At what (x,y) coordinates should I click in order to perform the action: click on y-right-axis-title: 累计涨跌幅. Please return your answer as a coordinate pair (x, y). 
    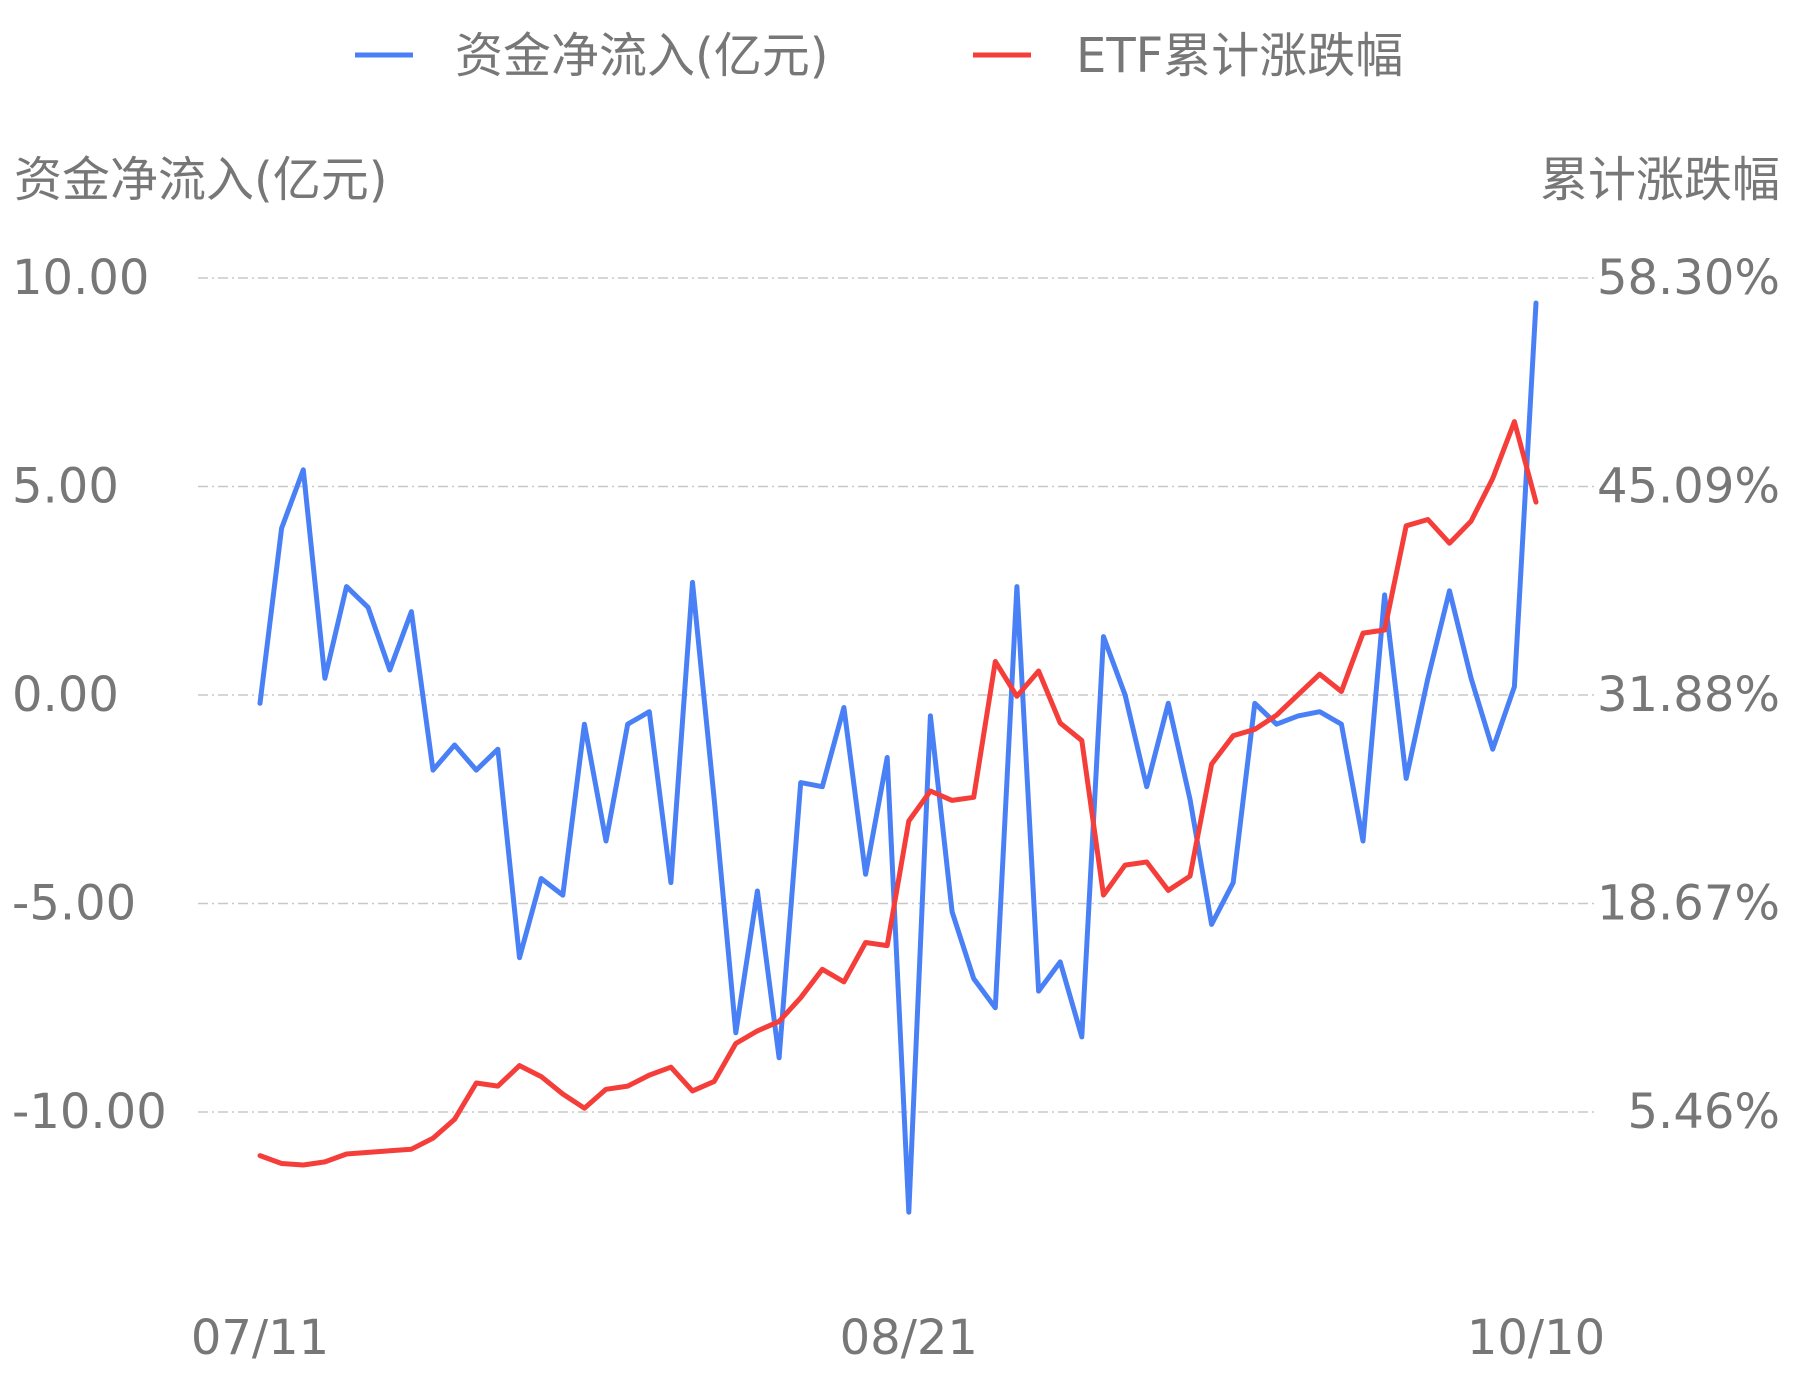
    Looking at the image, I should click on (1660, 180).